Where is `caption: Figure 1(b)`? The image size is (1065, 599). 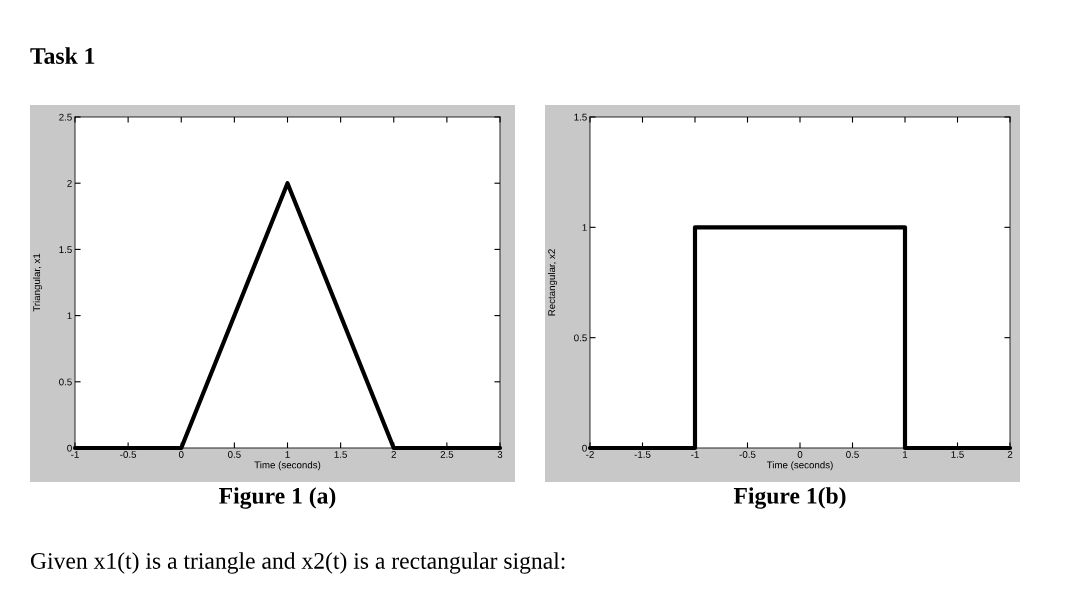 caption: Figure 1(b) is located at coordinates (789, 498).